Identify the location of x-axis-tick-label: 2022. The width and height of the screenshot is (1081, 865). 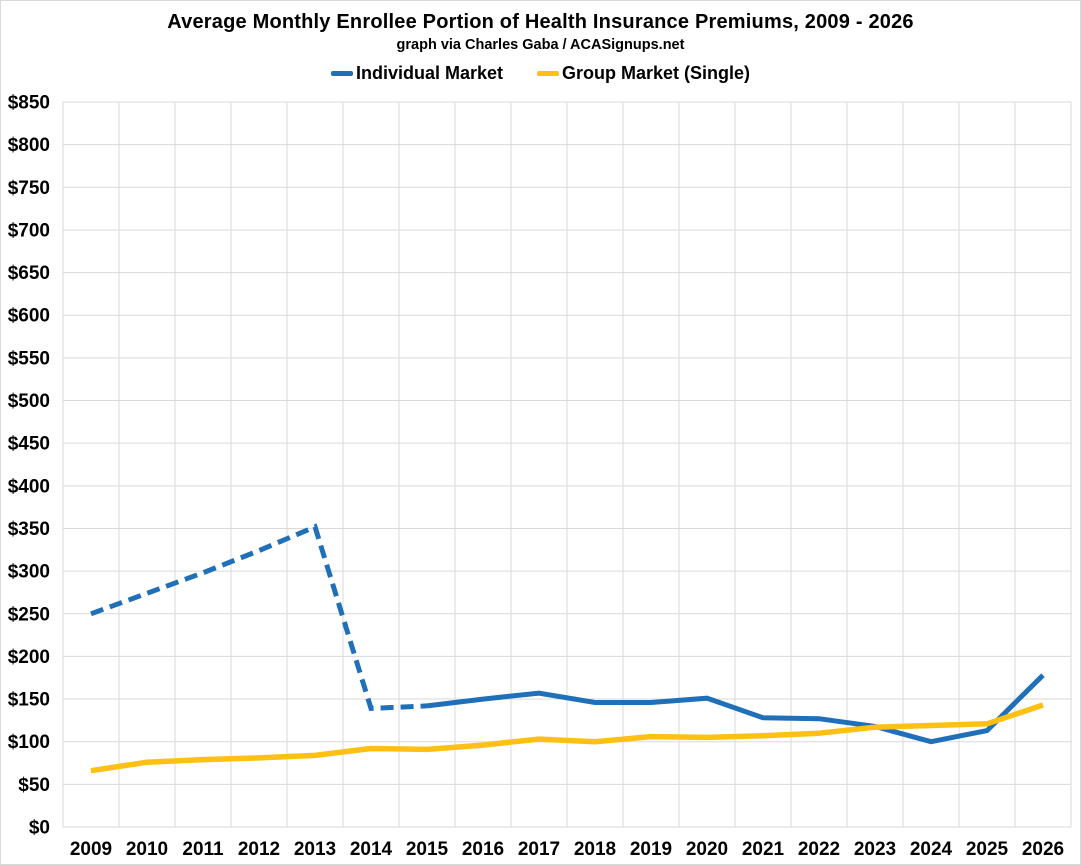
(819, 849).